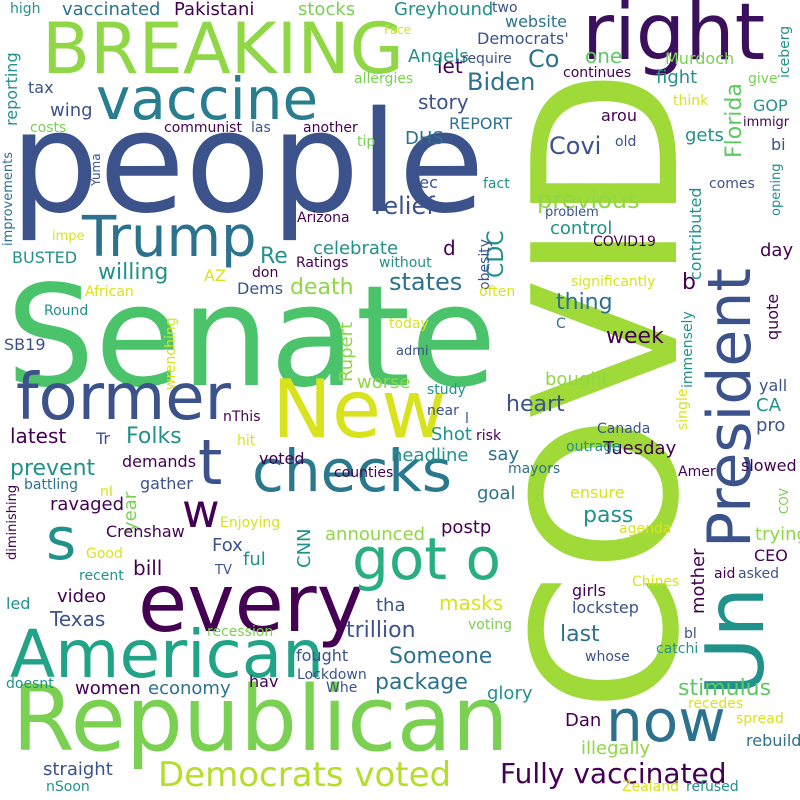  Describe the element at coordinates (776, 189) in the screenshot. I see `word-opening: opening` at that location.